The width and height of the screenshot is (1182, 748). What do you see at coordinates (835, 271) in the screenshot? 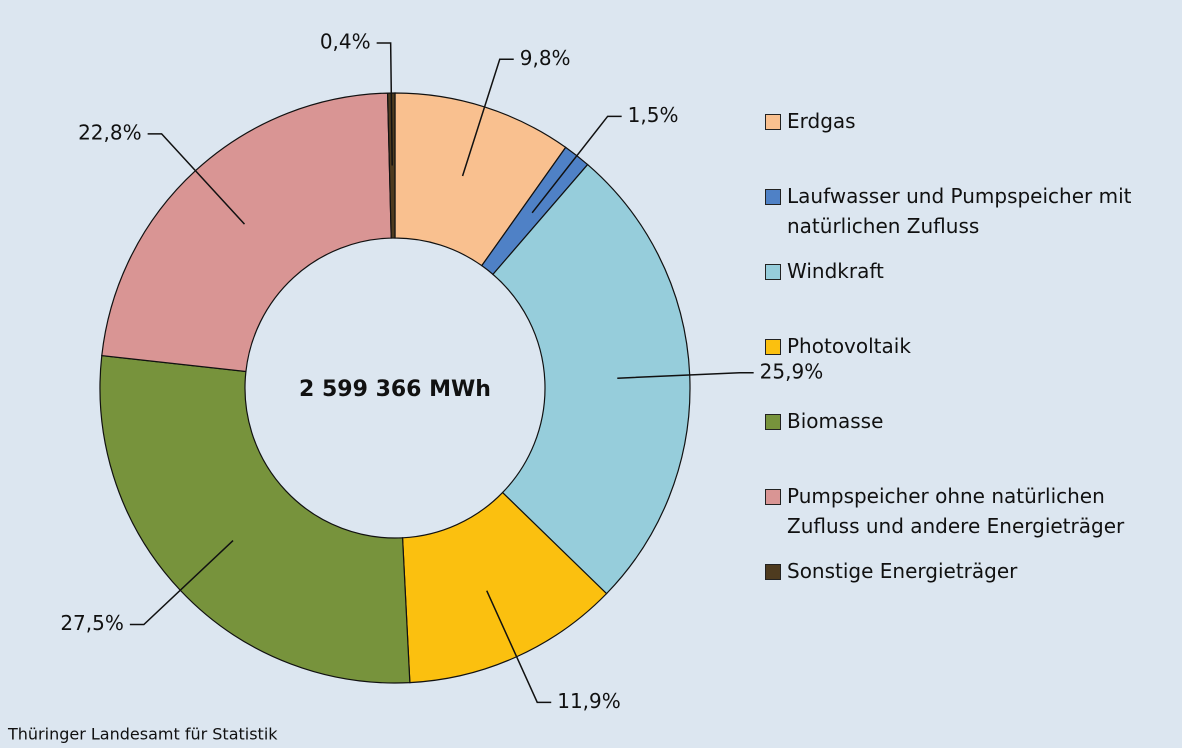
I see `legend-label: Windkraft` at bounding box center [835, 271].